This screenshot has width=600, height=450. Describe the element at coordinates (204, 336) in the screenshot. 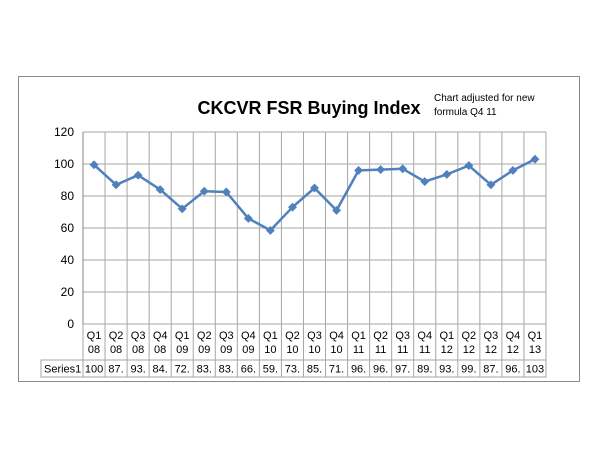

I see `x-tick-label-5-quarter: Q2` at that location.